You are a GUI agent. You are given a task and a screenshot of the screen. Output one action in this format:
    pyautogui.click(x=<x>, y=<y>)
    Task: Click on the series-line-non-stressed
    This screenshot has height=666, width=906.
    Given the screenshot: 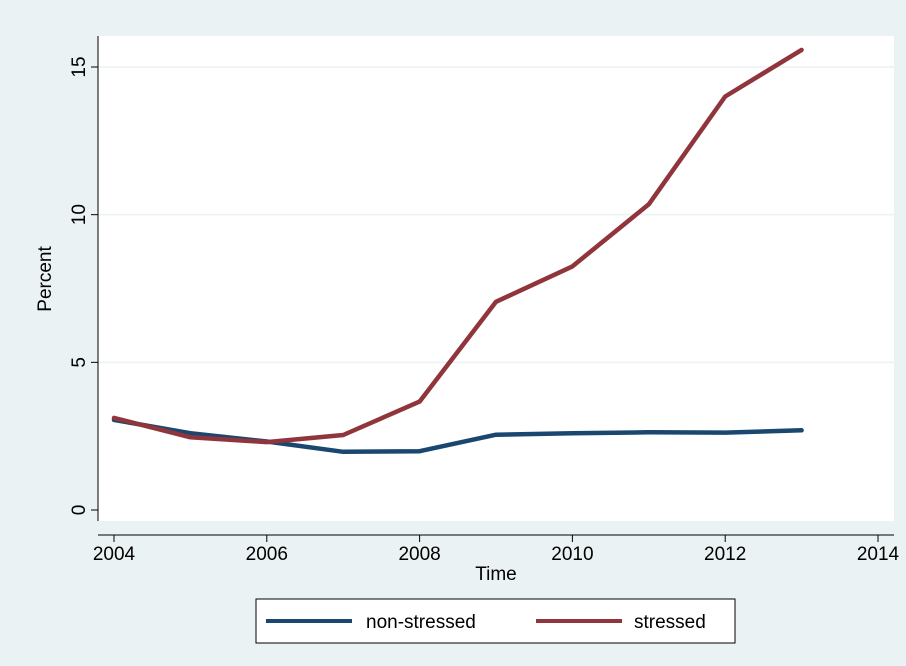 What is the action you would take?
    pyautogui.click(x=457, y=436)
    